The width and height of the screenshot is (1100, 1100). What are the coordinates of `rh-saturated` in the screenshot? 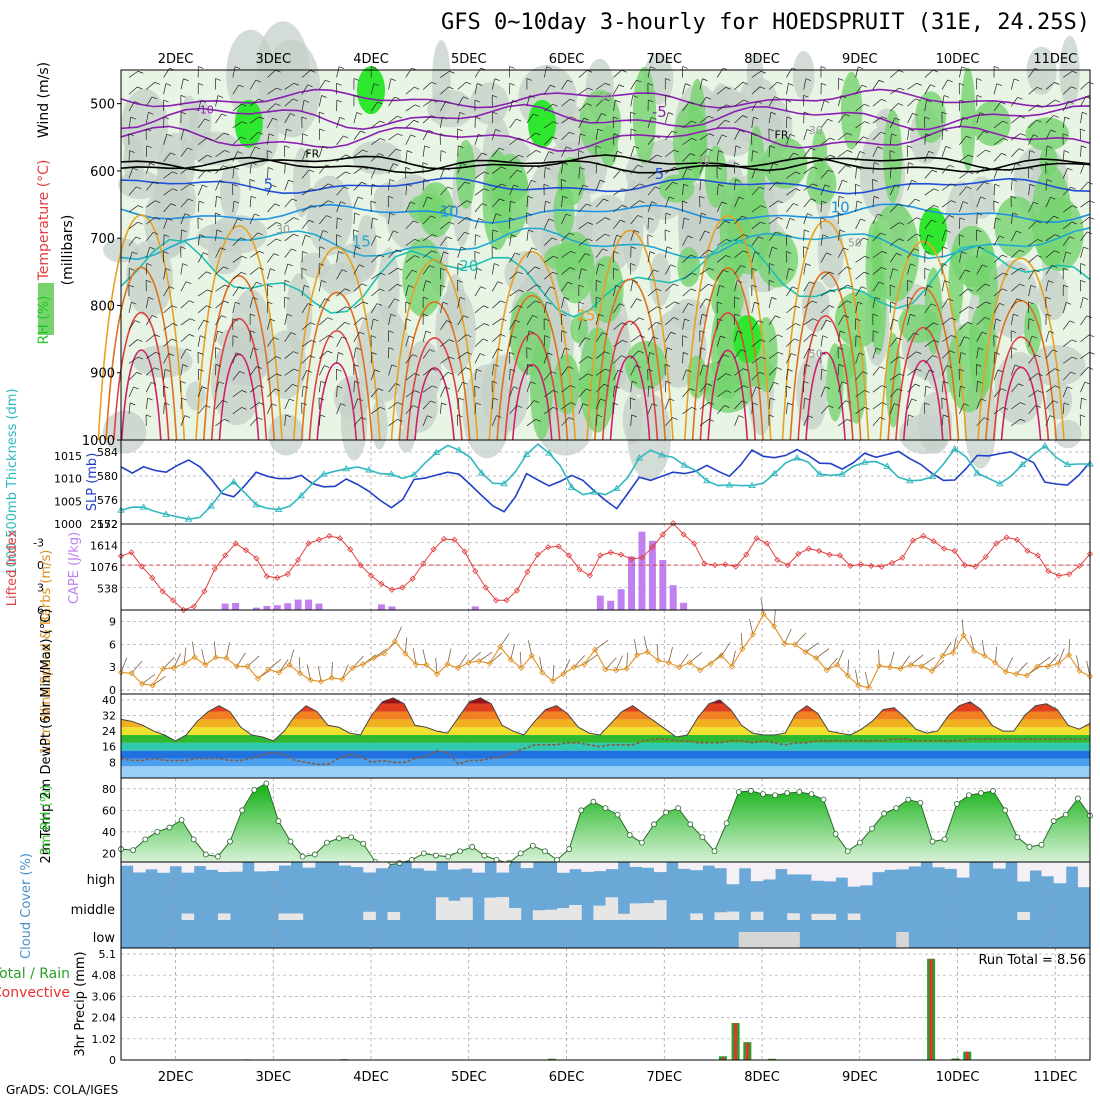 It's located at (933, 231).